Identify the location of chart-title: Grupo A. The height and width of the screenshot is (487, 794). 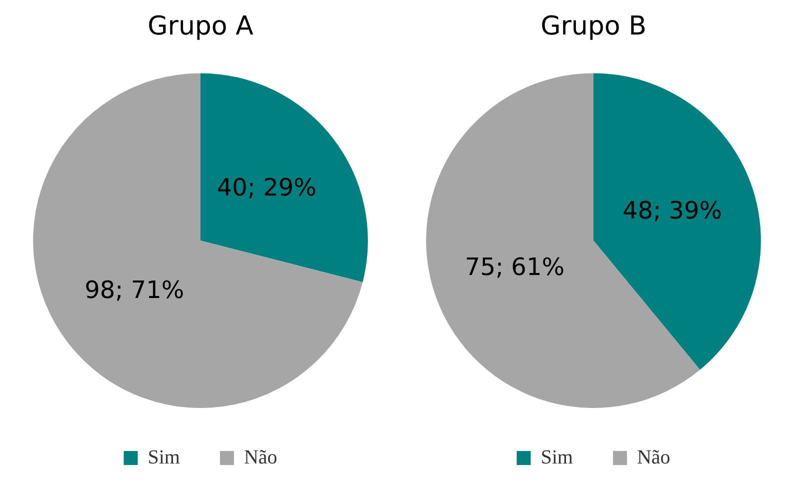
(201, 26).